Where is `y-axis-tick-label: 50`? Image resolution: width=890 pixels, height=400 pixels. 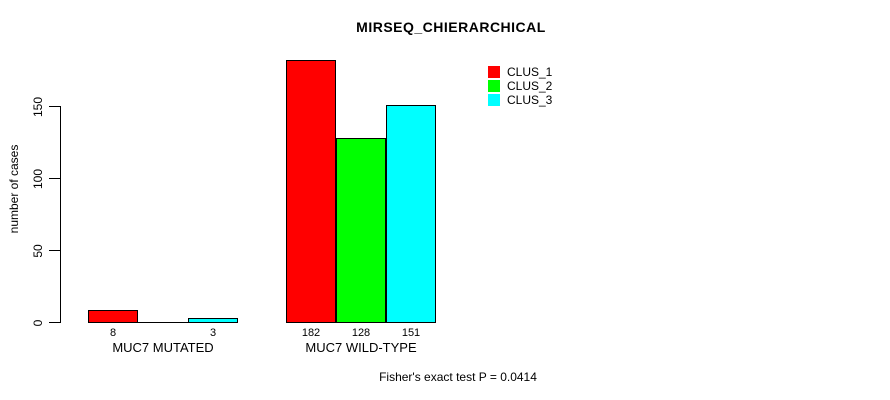
y-axis-tick-label: 50 is located at coordinates (38, 250).